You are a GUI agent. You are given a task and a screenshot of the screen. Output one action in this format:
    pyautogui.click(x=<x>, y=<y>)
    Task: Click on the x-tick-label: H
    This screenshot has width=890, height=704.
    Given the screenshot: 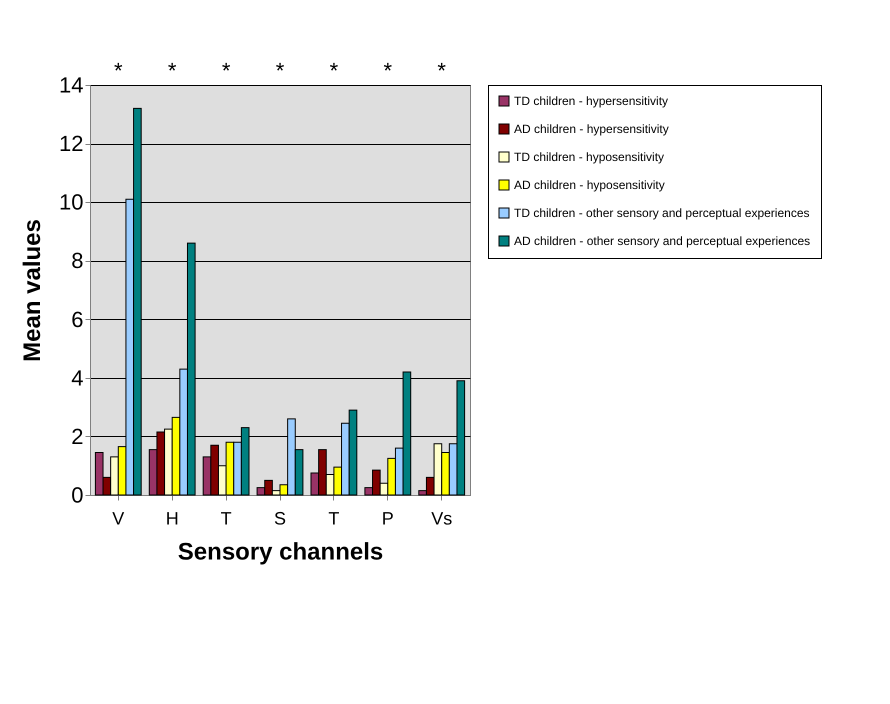 What is the action you would take?
    pyautogui.click(x=172, y=518)
    